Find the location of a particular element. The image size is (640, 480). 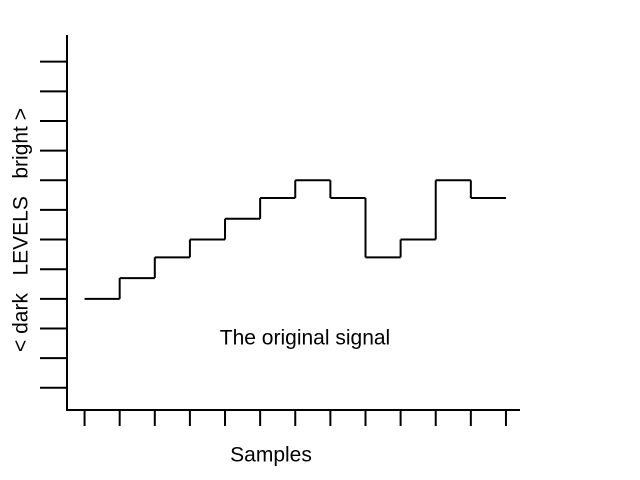

x-axis-label: Samples is located at coordinates (271, 455).